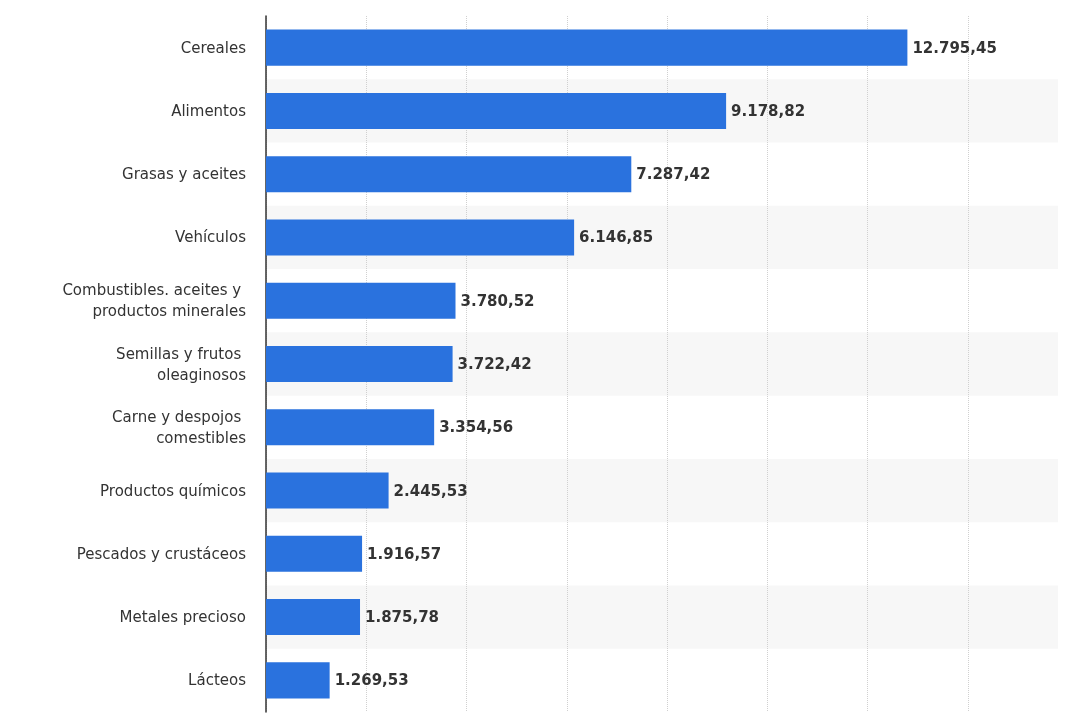 The width and height of the screenshot is (1067, 724). What do you see at coordinates (476, 427) in the screenshot?
I see `data-label: 3.354,56` at bounding box center [476, 427].